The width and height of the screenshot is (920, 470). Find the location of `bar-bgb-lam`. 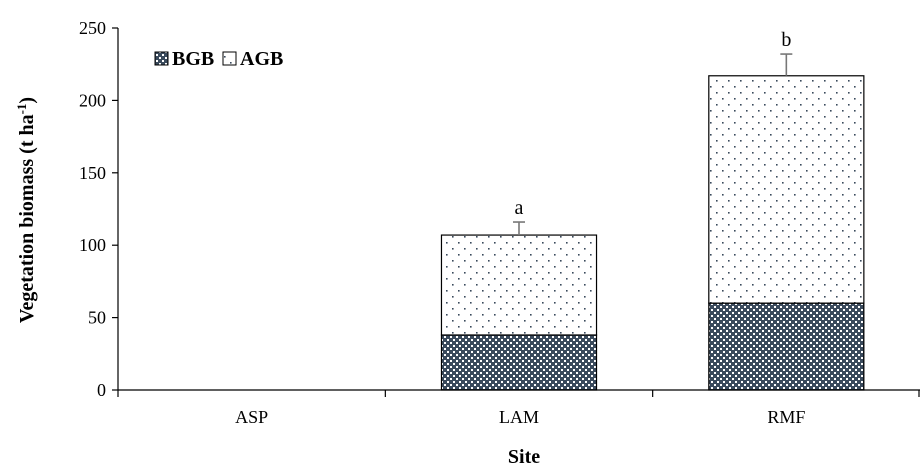

bar-bgb-lam is located at coordinates (519, 362).